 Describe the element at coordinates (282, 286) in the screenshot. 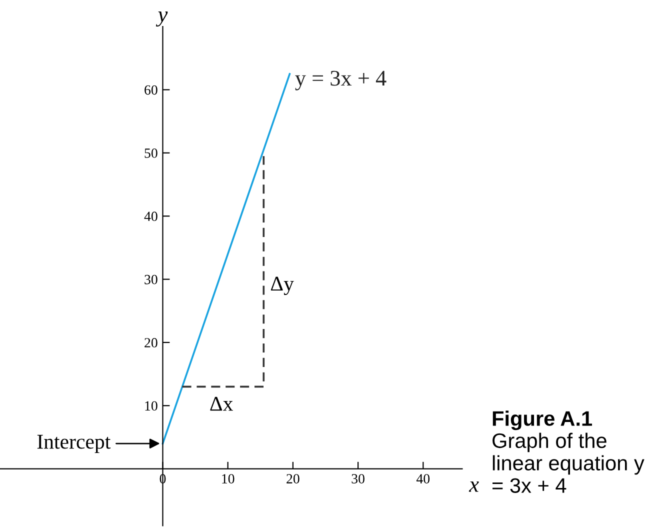

I see `annotation: Δy` at that location.